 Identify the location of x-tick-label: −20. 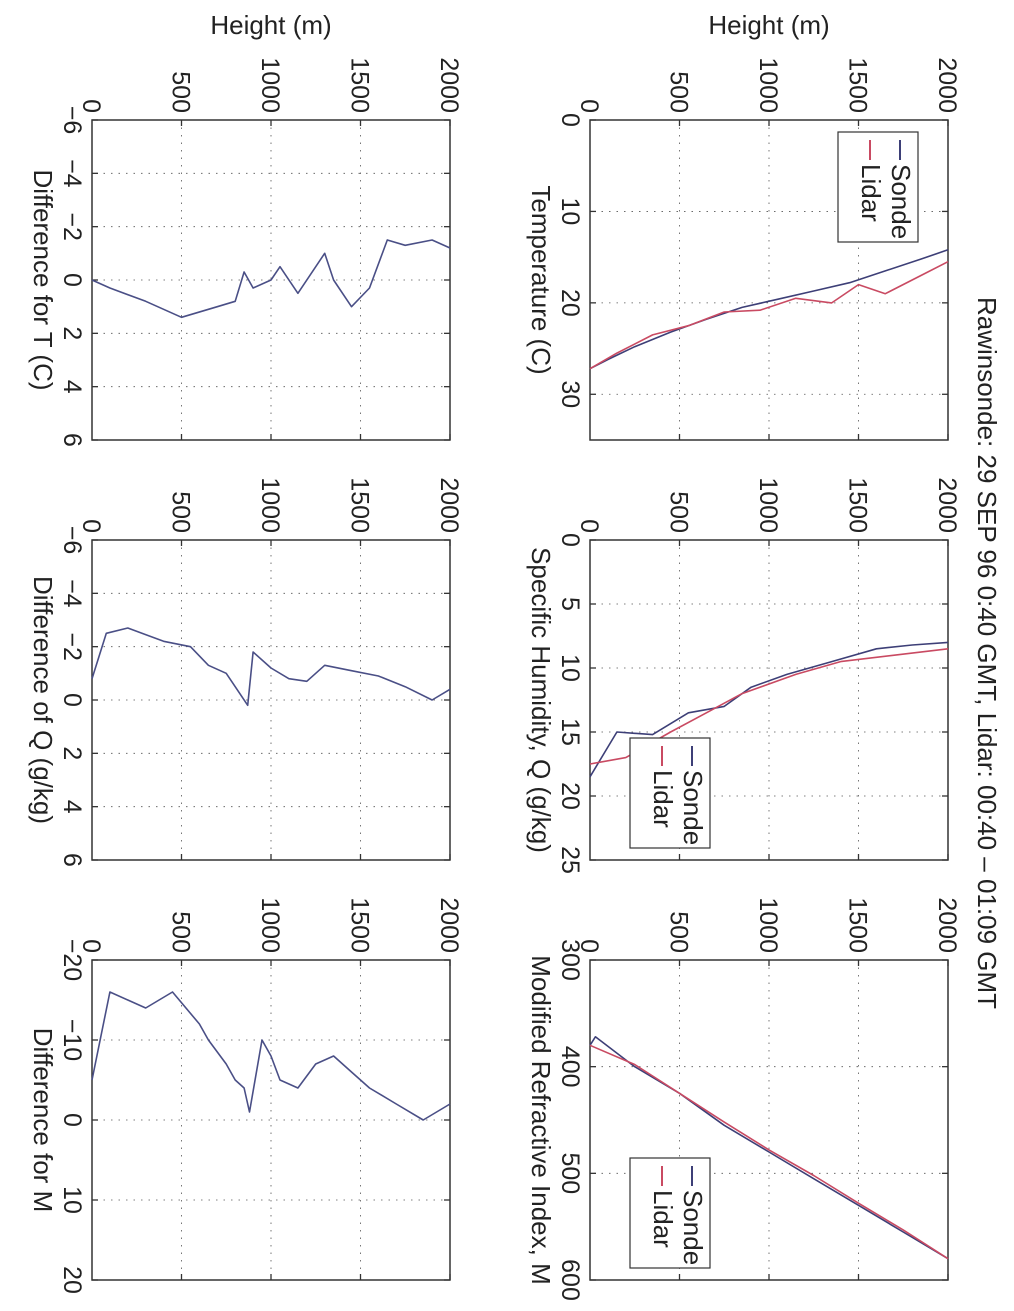
(72, 960).